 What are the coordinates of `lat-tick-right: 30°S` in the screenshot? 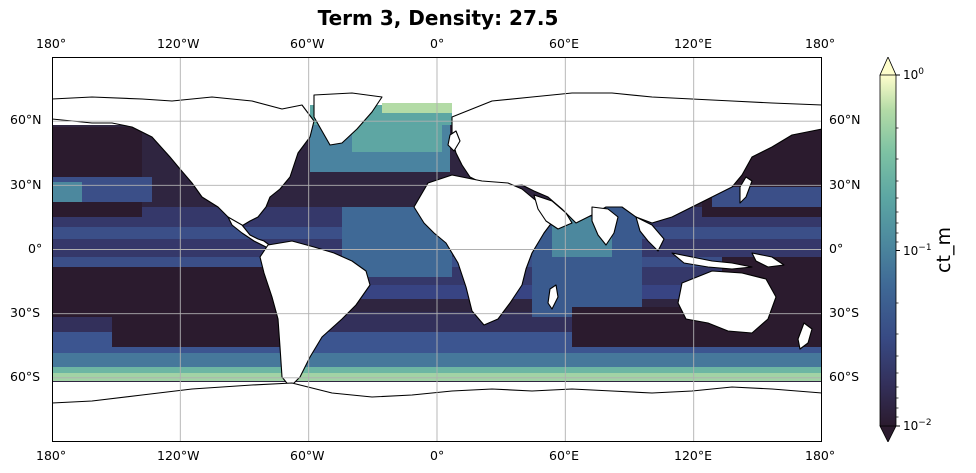 It's located at (844, 312).